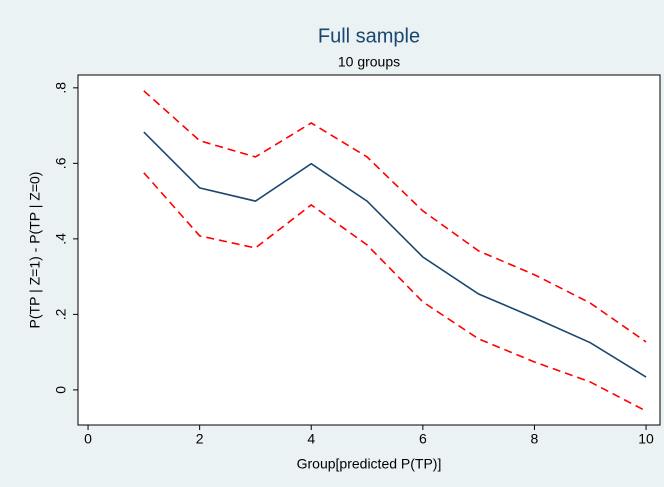 The width and height of the screenshot is (664, 487). What do you see at coordinates (61, 314) in the screenshot?
I see `y-tick-label: .2` at bounding box center [61, 314].